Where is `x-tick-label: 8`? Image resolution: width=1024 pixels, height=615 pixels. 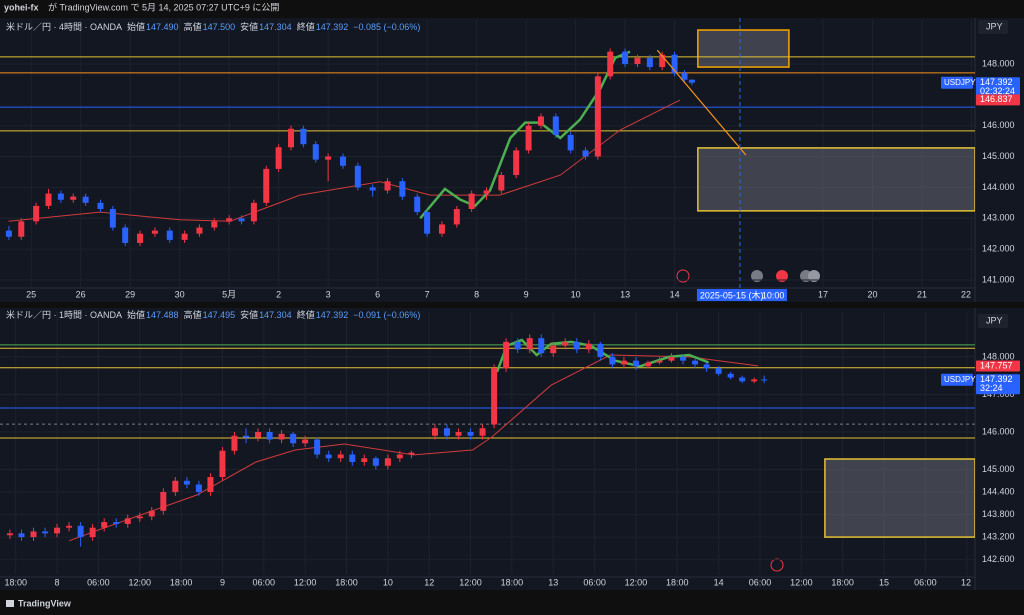 x-tick-label: 8 is located at coordinates (476, 294).